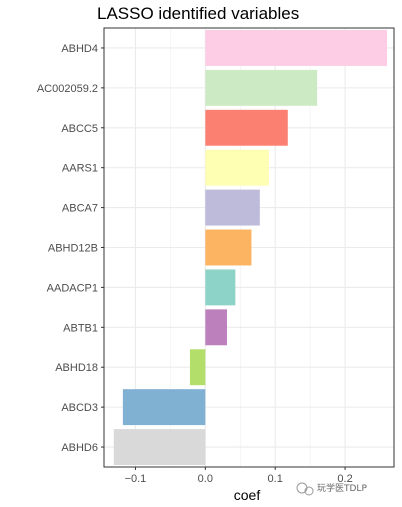 This screenshot has height=507, width=402. Describe the element at coordinates (228, 247) in the screenshot. I see `bar-abhd12b` at that location.